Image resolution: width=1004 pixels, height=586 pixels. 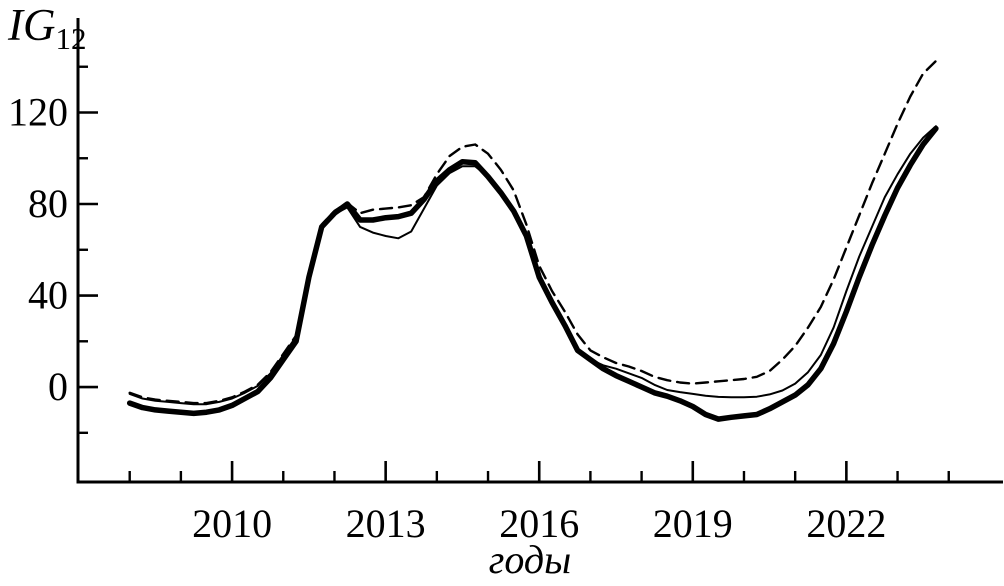 I want to click on x-axis-title: годы, so click(x=530, y=559).